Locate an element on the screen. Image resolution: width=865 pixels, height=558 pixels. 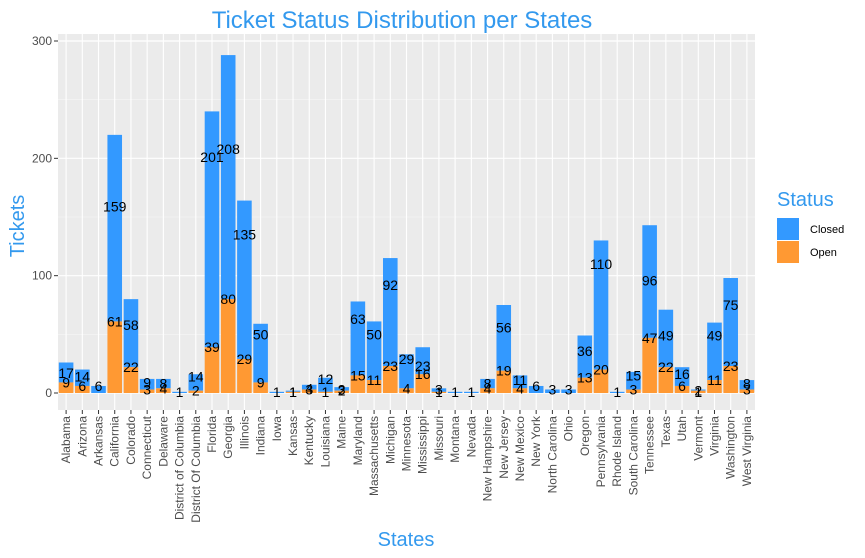
label-closed: 12 is located at coordinates (326, 379).